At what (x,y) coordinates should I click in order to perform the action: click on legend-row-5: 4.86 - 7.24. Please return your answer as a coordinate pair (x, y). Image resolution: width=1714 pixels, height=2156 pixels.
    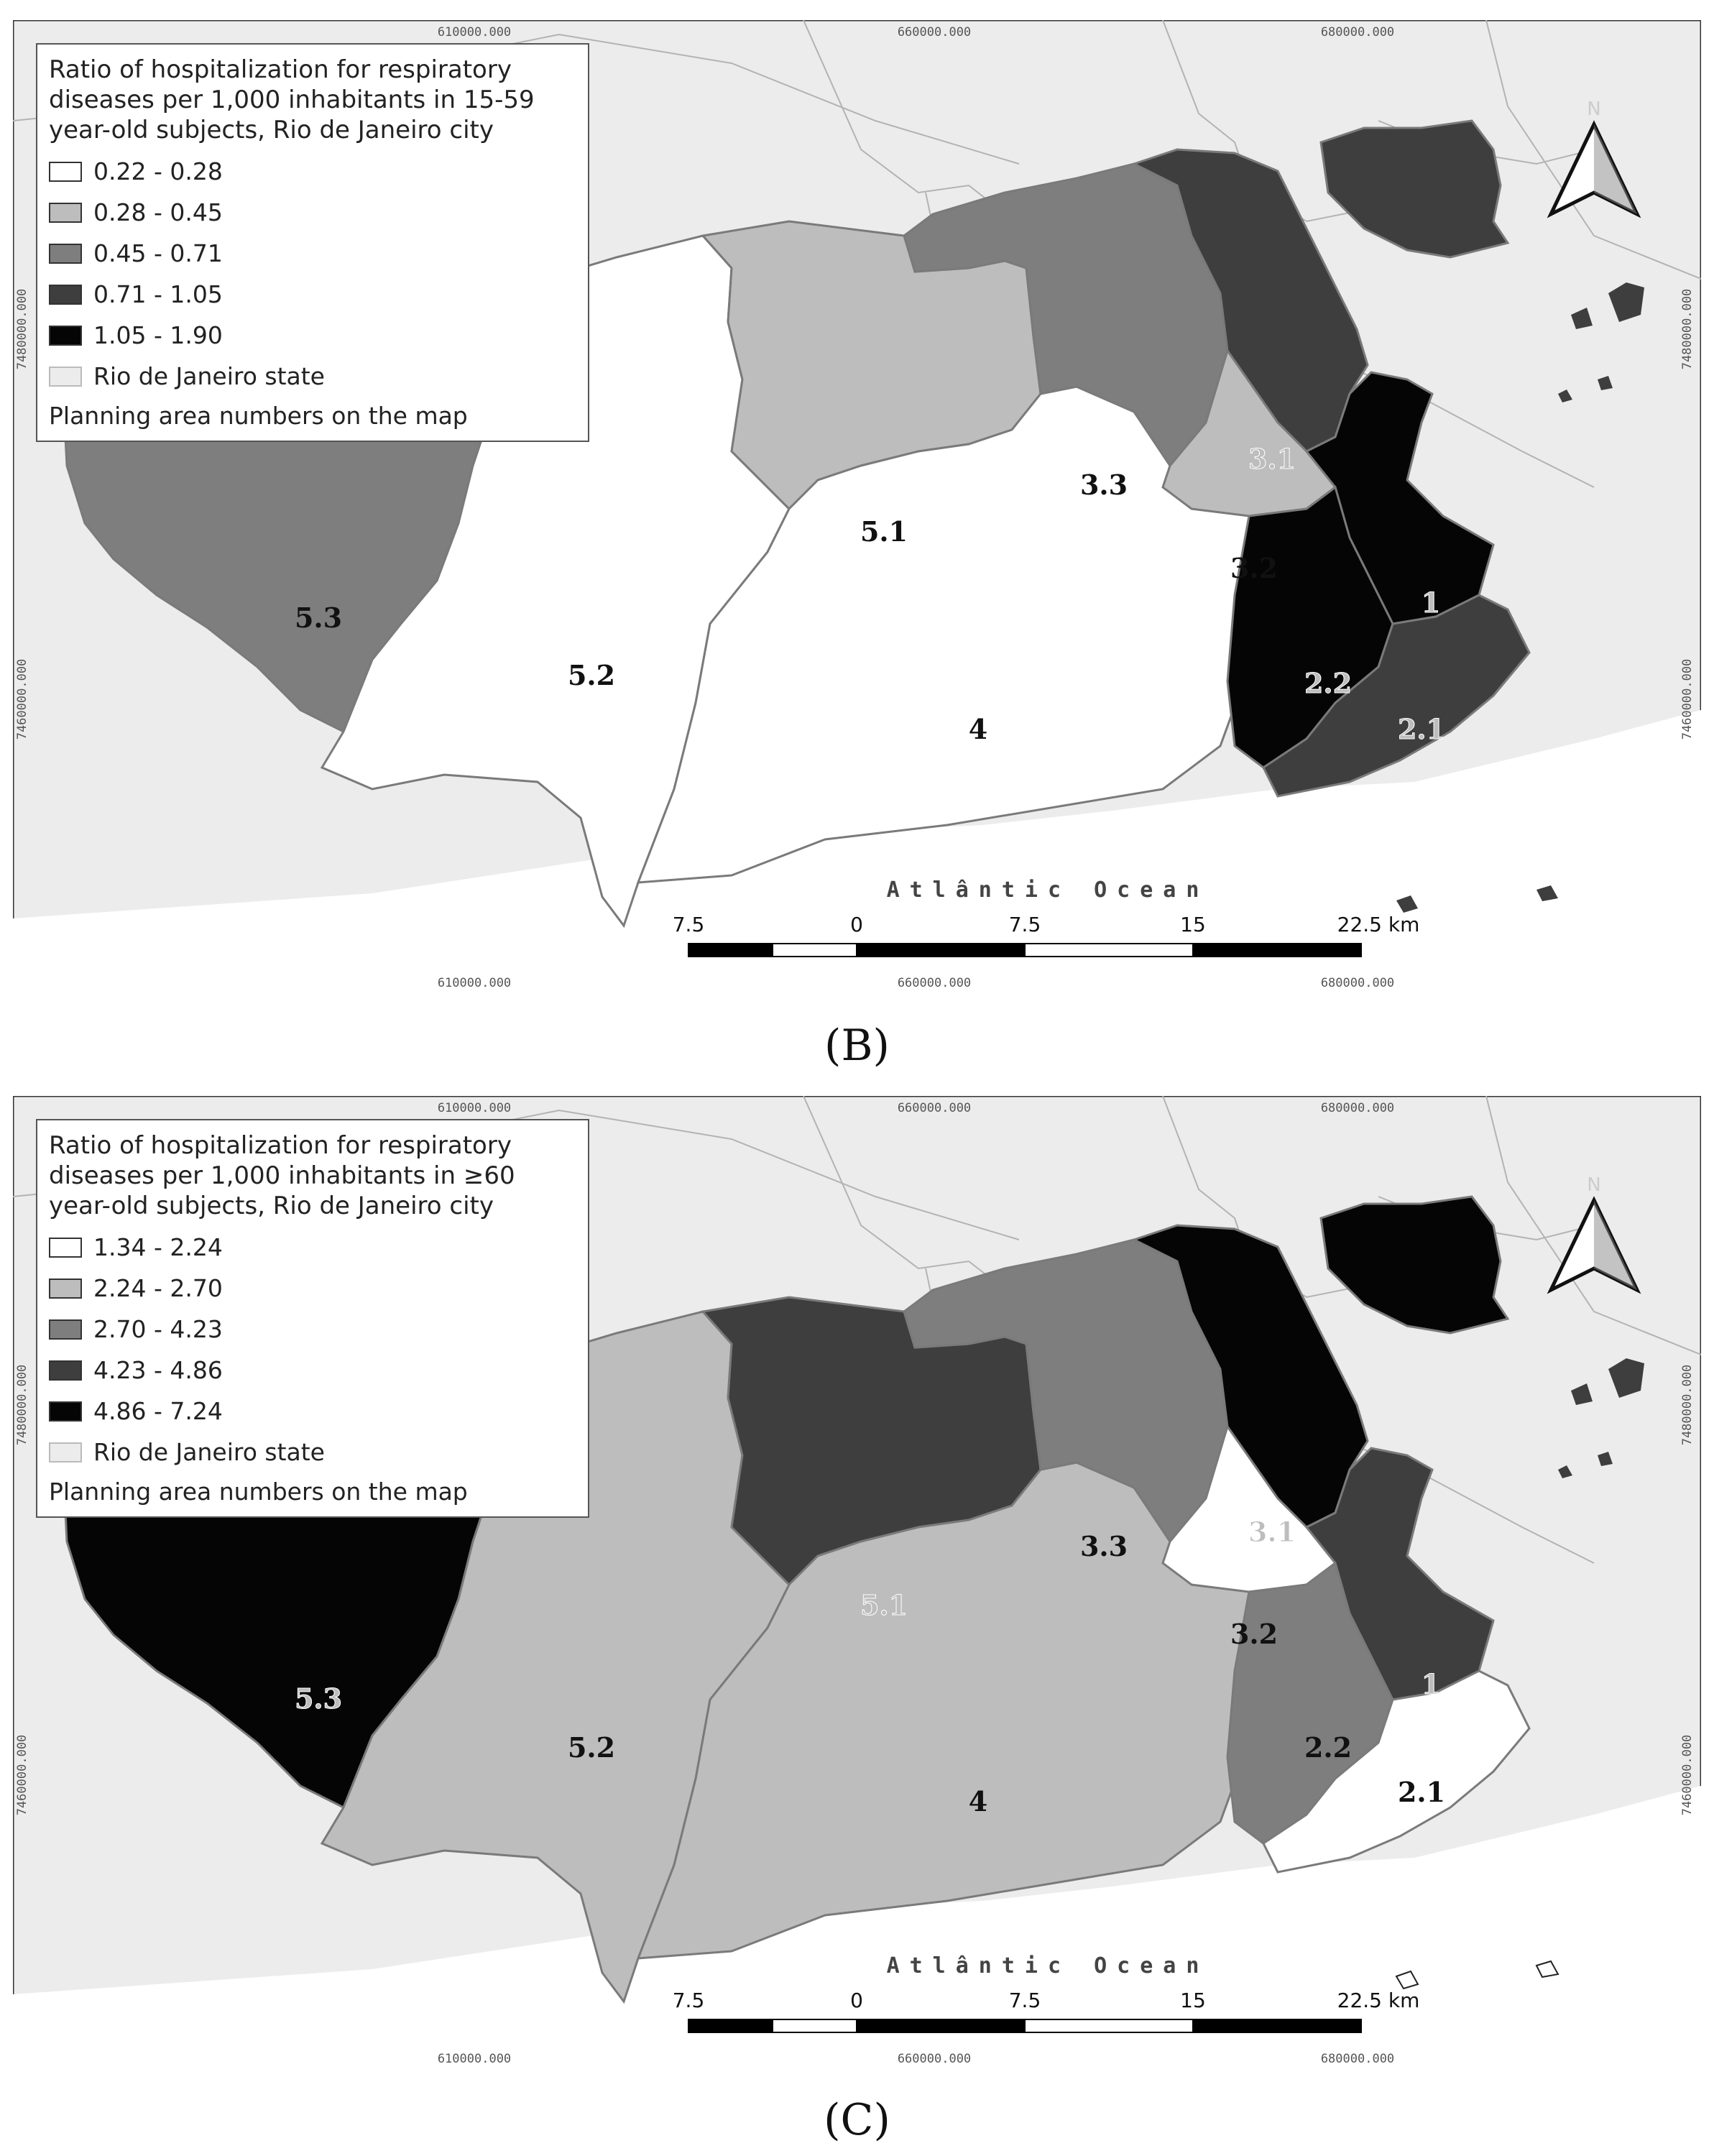
    Looking at the image, I should click on (312, 1412).